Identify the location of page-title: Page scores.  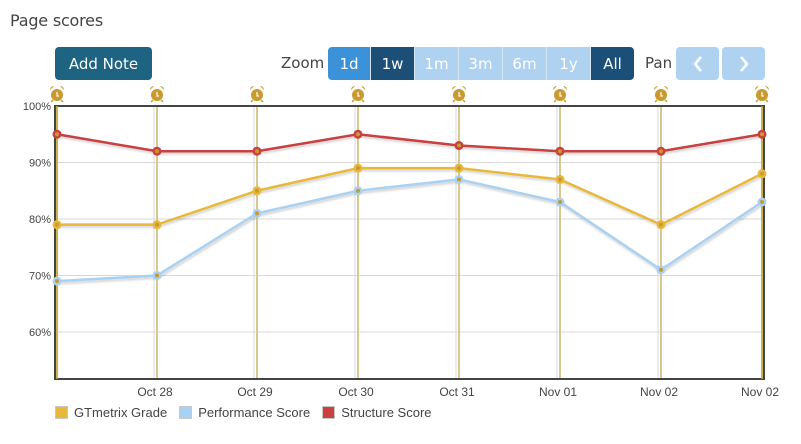
(56, 20).